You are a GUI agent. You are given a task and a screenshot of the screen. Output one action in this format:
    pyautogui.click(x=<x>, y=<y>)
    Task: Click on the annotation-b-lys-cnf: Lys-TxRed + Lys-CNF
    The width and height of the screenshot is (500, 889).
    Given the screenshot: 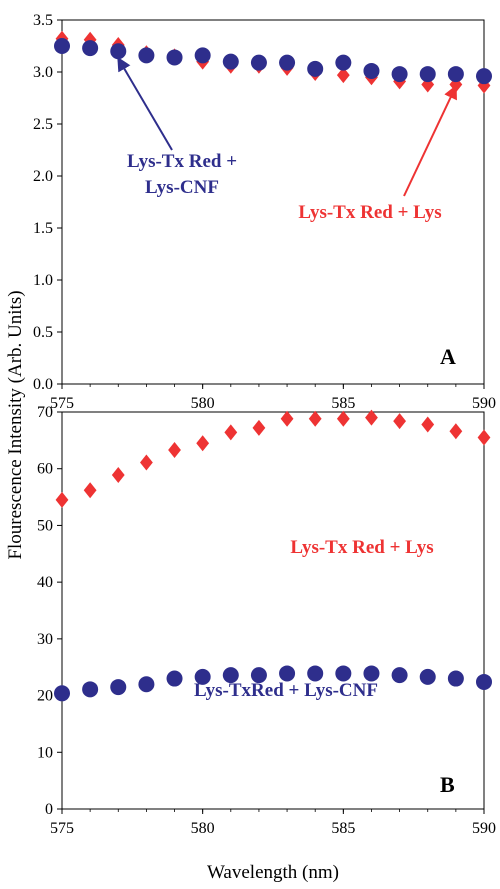 What is the action you would take?
    pyautogui.click(x=286, y=690)
    